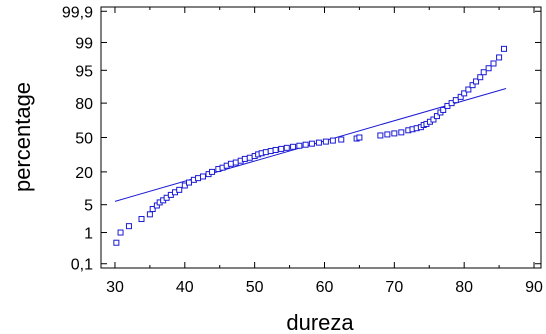 The image size is (546, 334). I want to click on y-tick-label: 1, so click(88, 234).